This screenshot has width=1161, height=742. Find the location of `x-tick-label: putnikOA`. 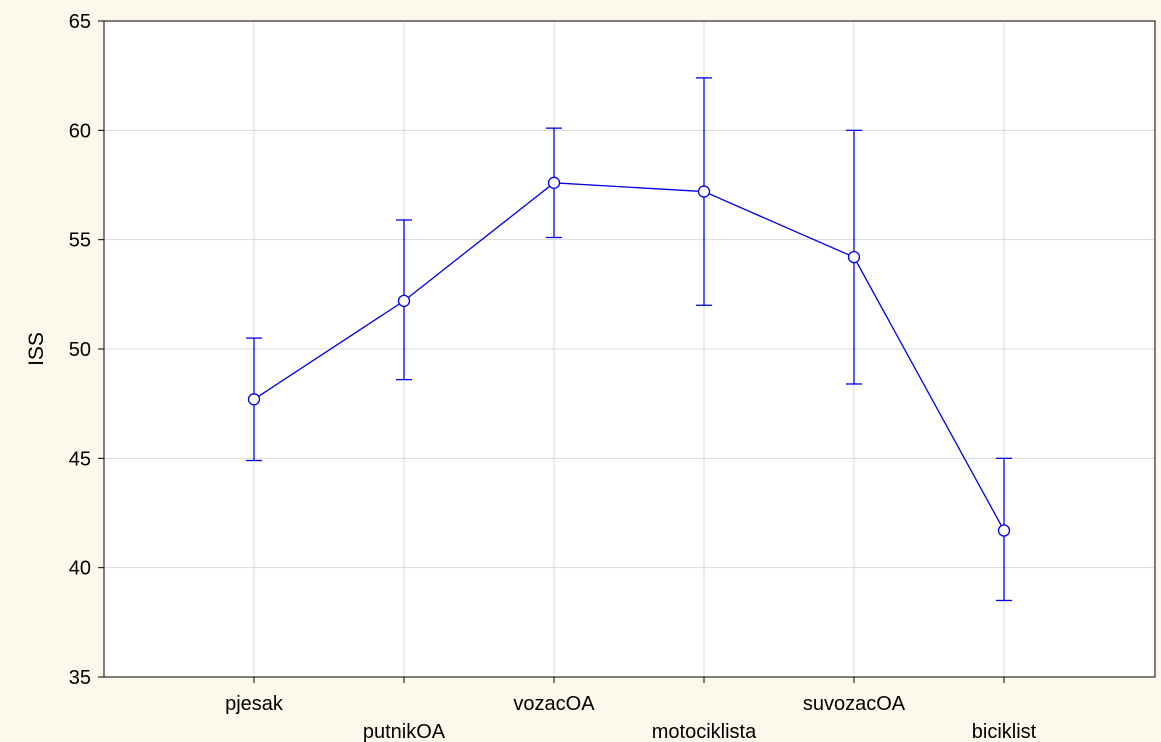

x-tick-label: putnikOA is located at coordinates (404, 731).